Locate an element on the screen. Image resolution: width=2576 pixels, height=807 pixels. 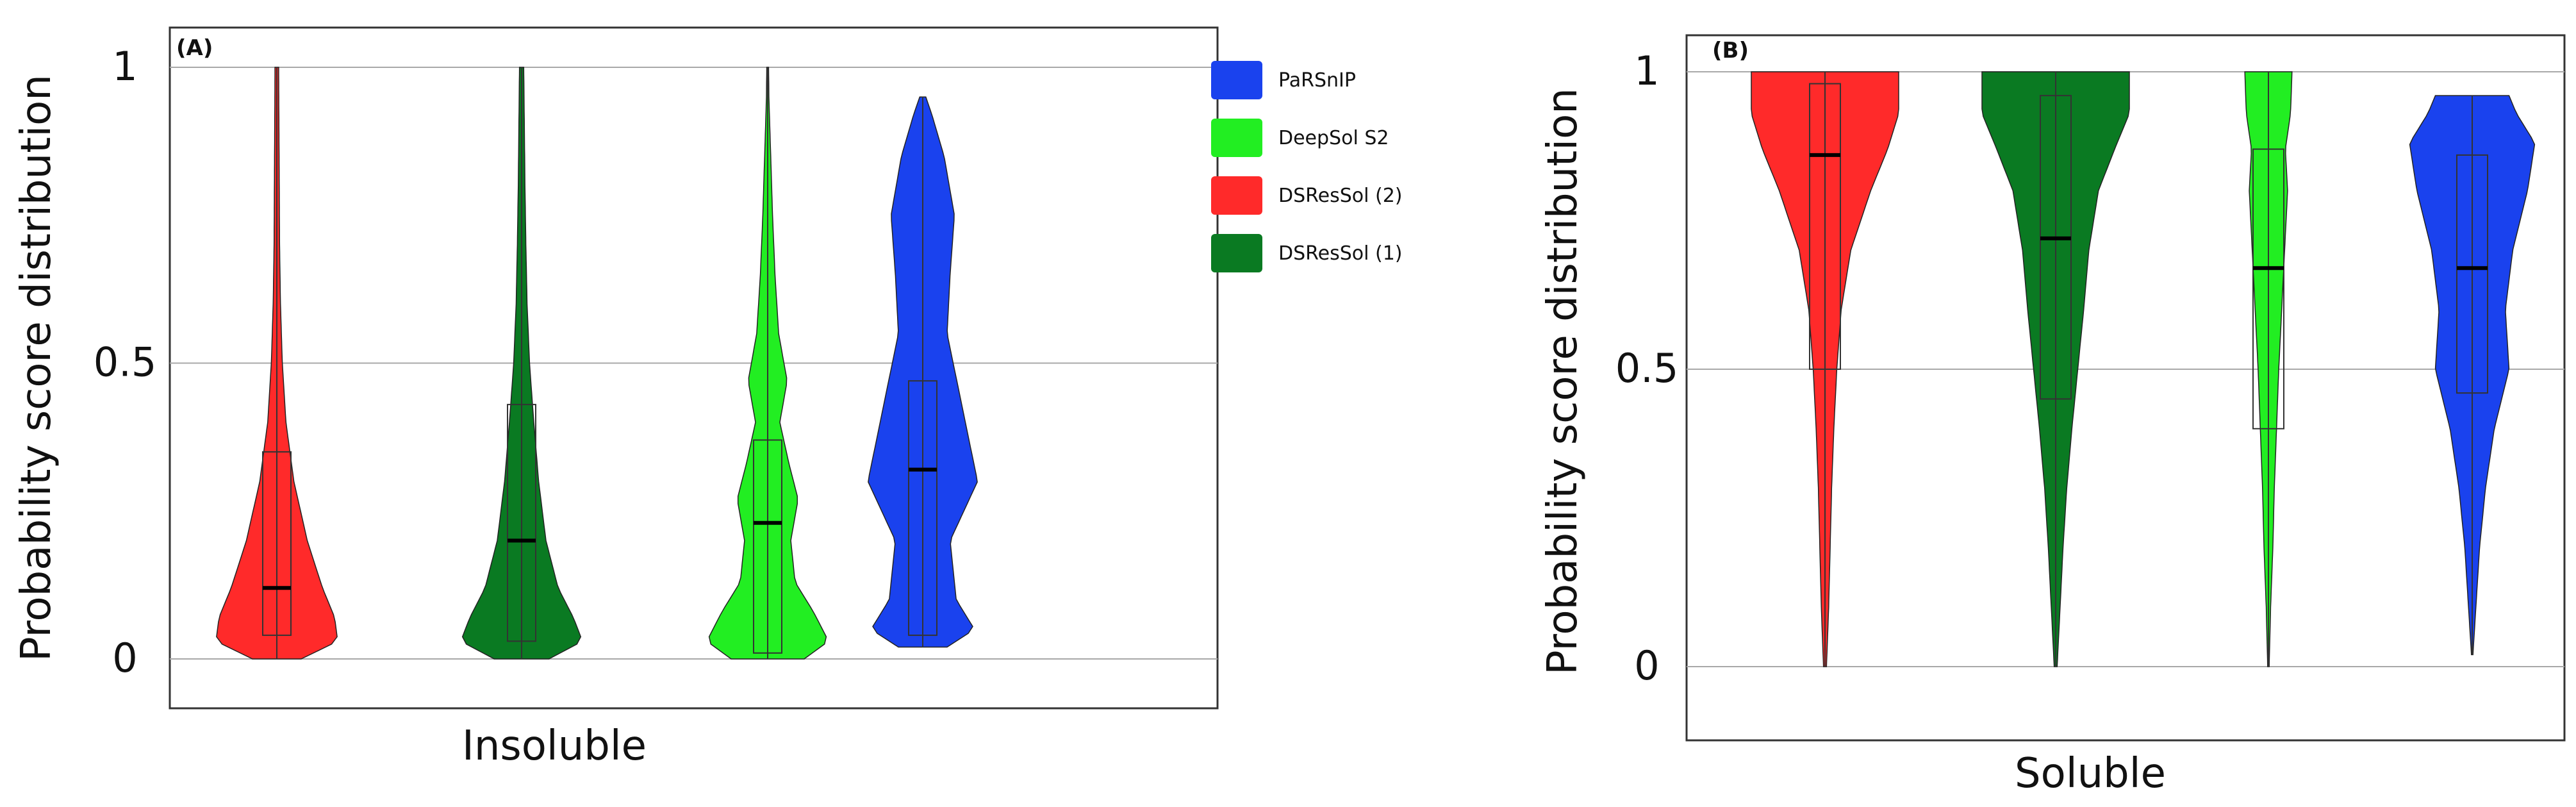
panel-b-ytick-label: 0.5 is located at coordinates (1647, 368).